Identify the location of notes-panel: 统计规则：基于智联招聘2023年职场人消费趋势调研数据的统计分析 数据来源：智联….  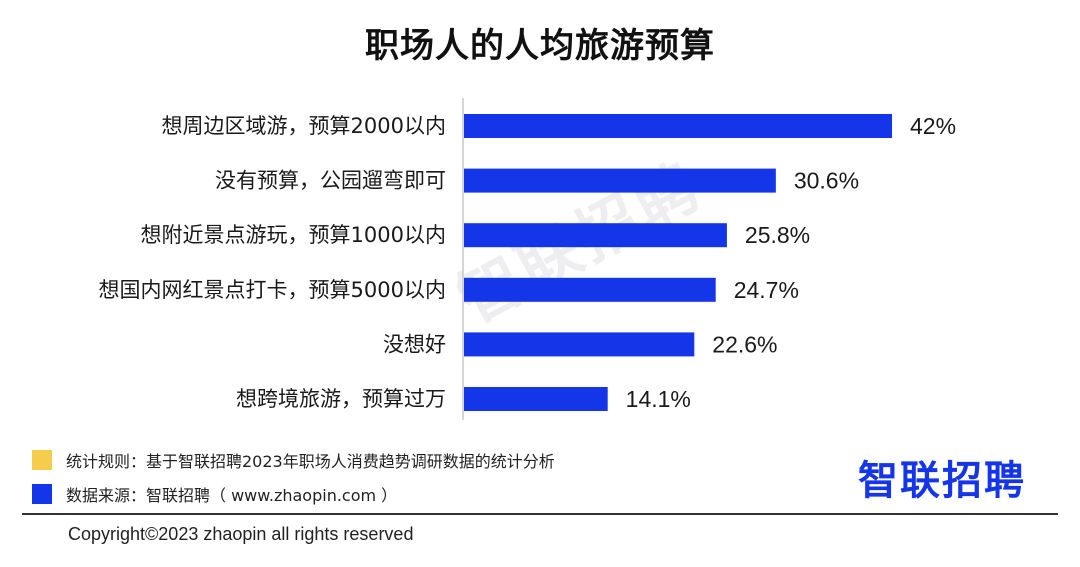
(342, 477).